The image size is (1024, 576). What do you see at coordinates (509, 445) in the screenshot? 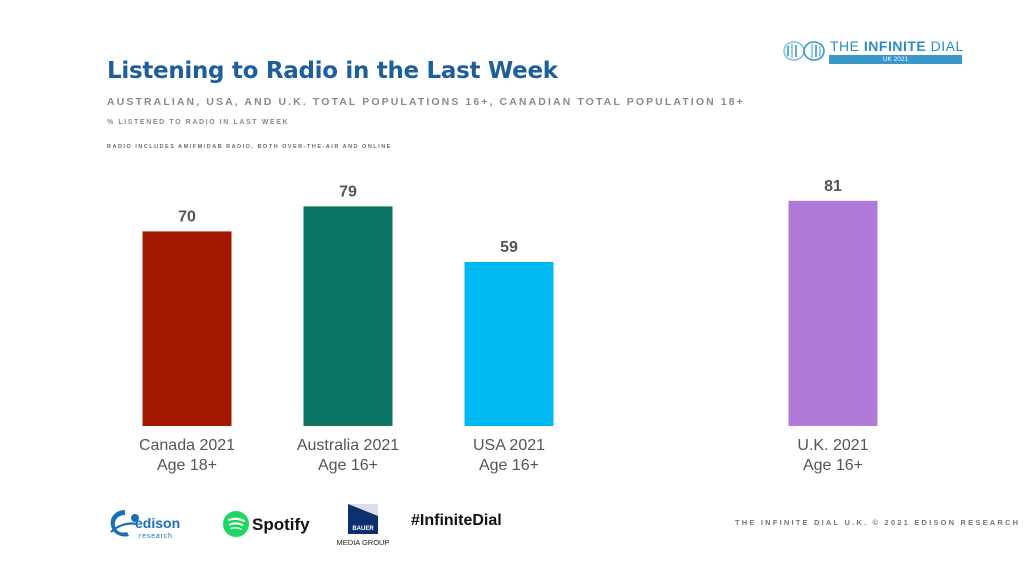
I see `category-label-2-line-0: USA 2021` at bounding box center [509, 445].